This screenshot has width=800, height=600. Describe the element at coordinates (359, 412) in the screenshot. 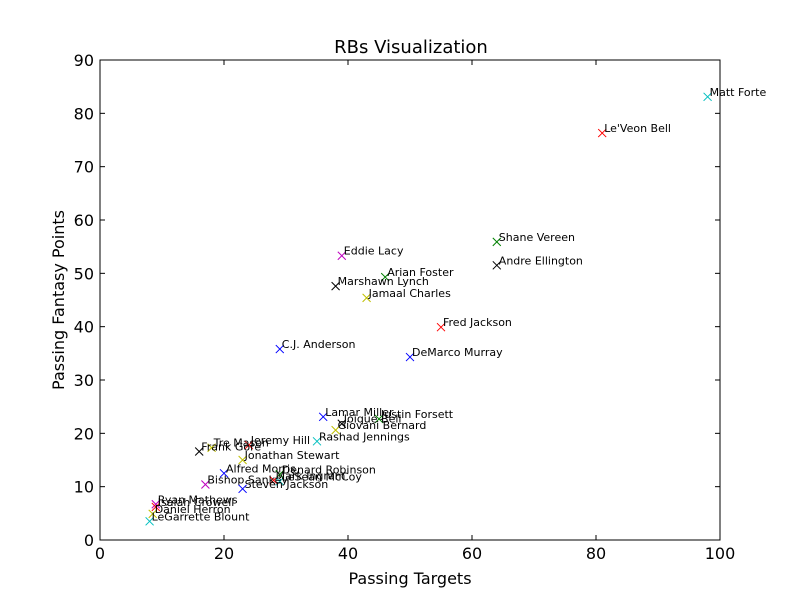

I see `point-label: Lamar Miller` at that location.